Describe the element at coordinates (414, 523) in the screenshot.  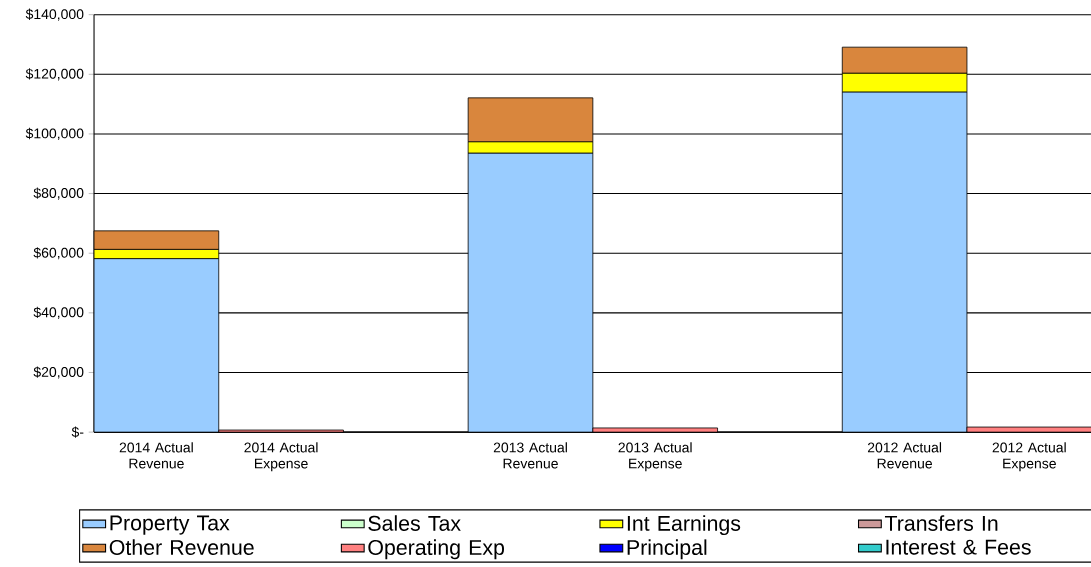
I see `legend-label: Sales Tax` at that location.